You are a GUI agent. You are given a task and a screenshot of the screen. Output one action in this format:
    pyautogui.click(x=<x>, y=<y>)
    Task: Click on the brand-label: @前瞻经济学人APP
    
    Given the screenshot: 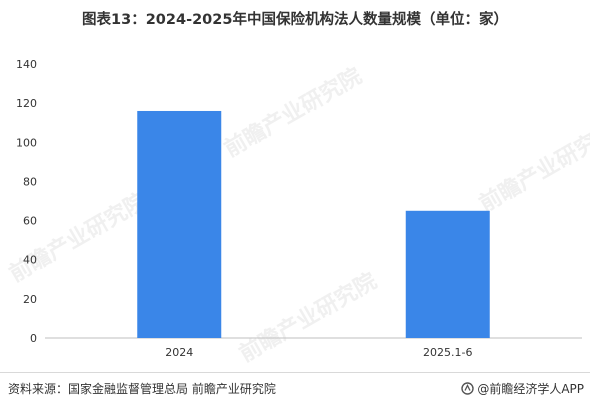 What is the action you would take?
    pyautogui.click(x=530, y=389)
    